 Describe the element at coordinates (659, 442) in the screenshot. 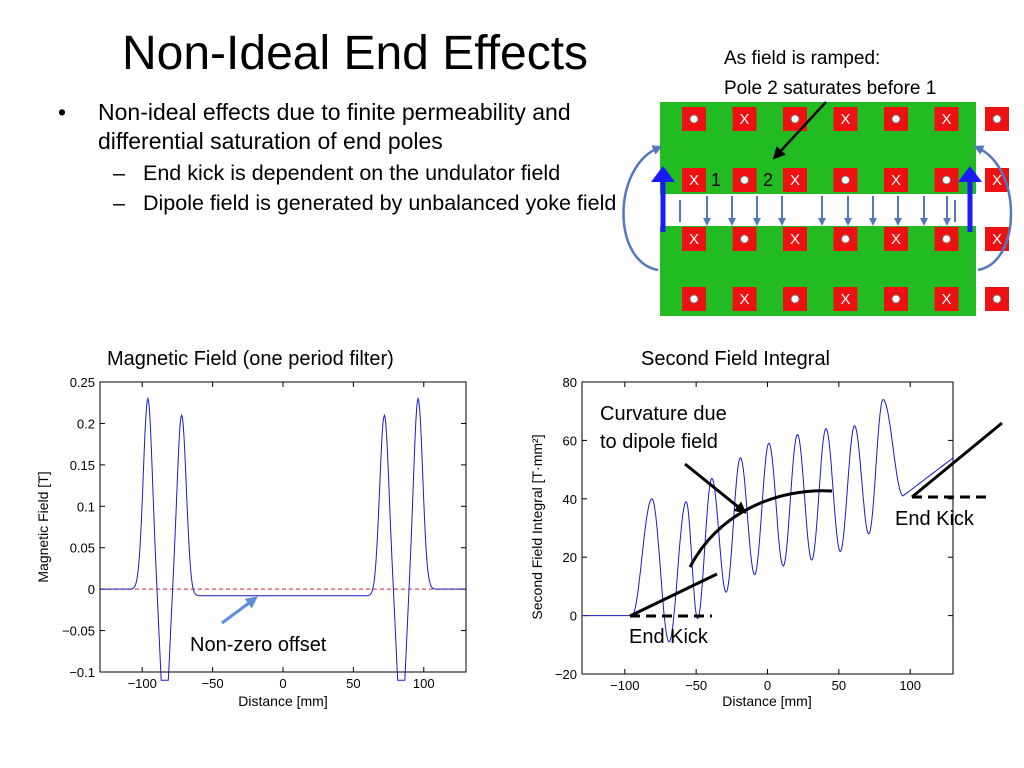

I see `curvature-label-line: to dipole field` at that location.